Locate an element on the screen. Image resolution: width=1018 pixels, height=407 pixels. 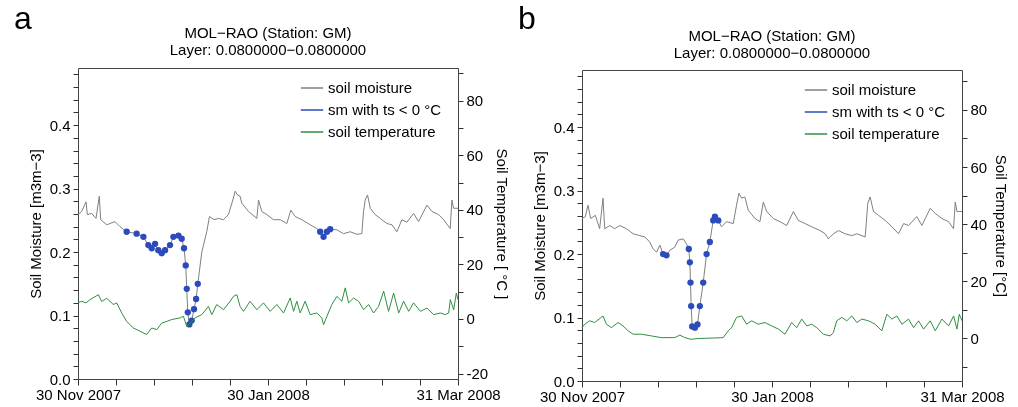
y2-axis-title: Soil Temperature [°C] is located at coordinates (1002, 226).